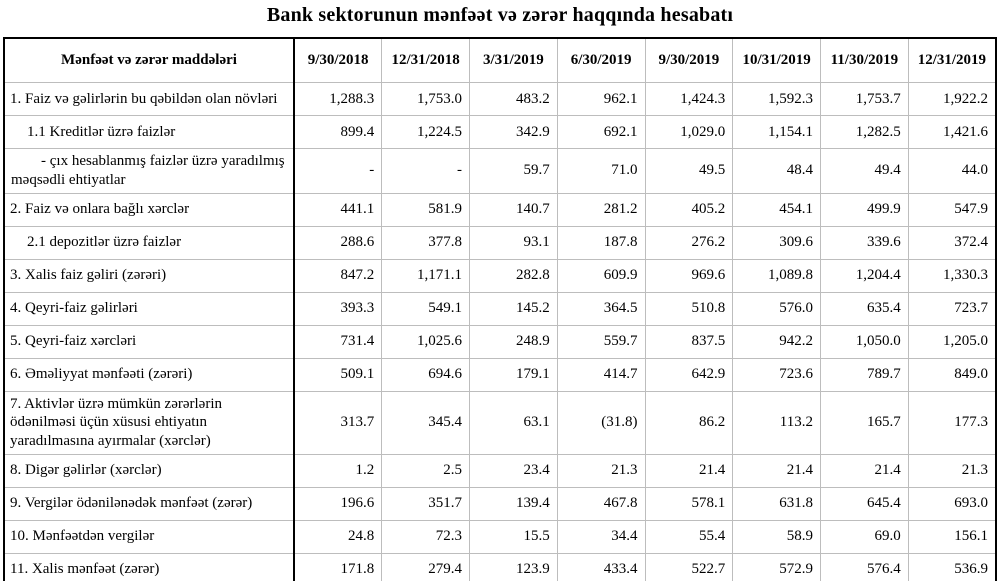 This screenshot has width=1000, height=581. I want to click on cell-value: 21.3, so click(952, 470).